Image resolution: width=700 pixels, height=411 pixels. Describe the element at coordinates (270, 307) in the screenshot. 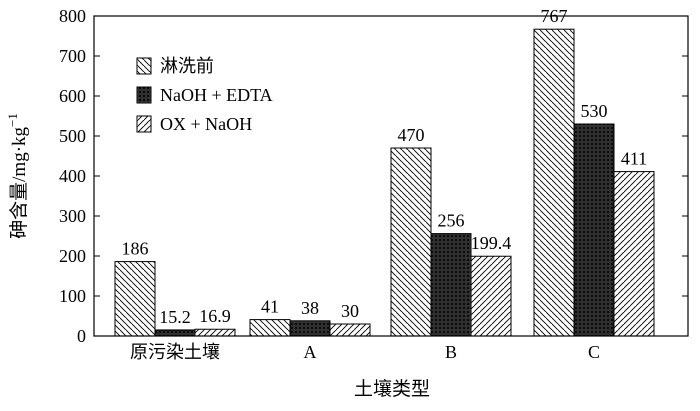

I see `data-label: 41` at that location.